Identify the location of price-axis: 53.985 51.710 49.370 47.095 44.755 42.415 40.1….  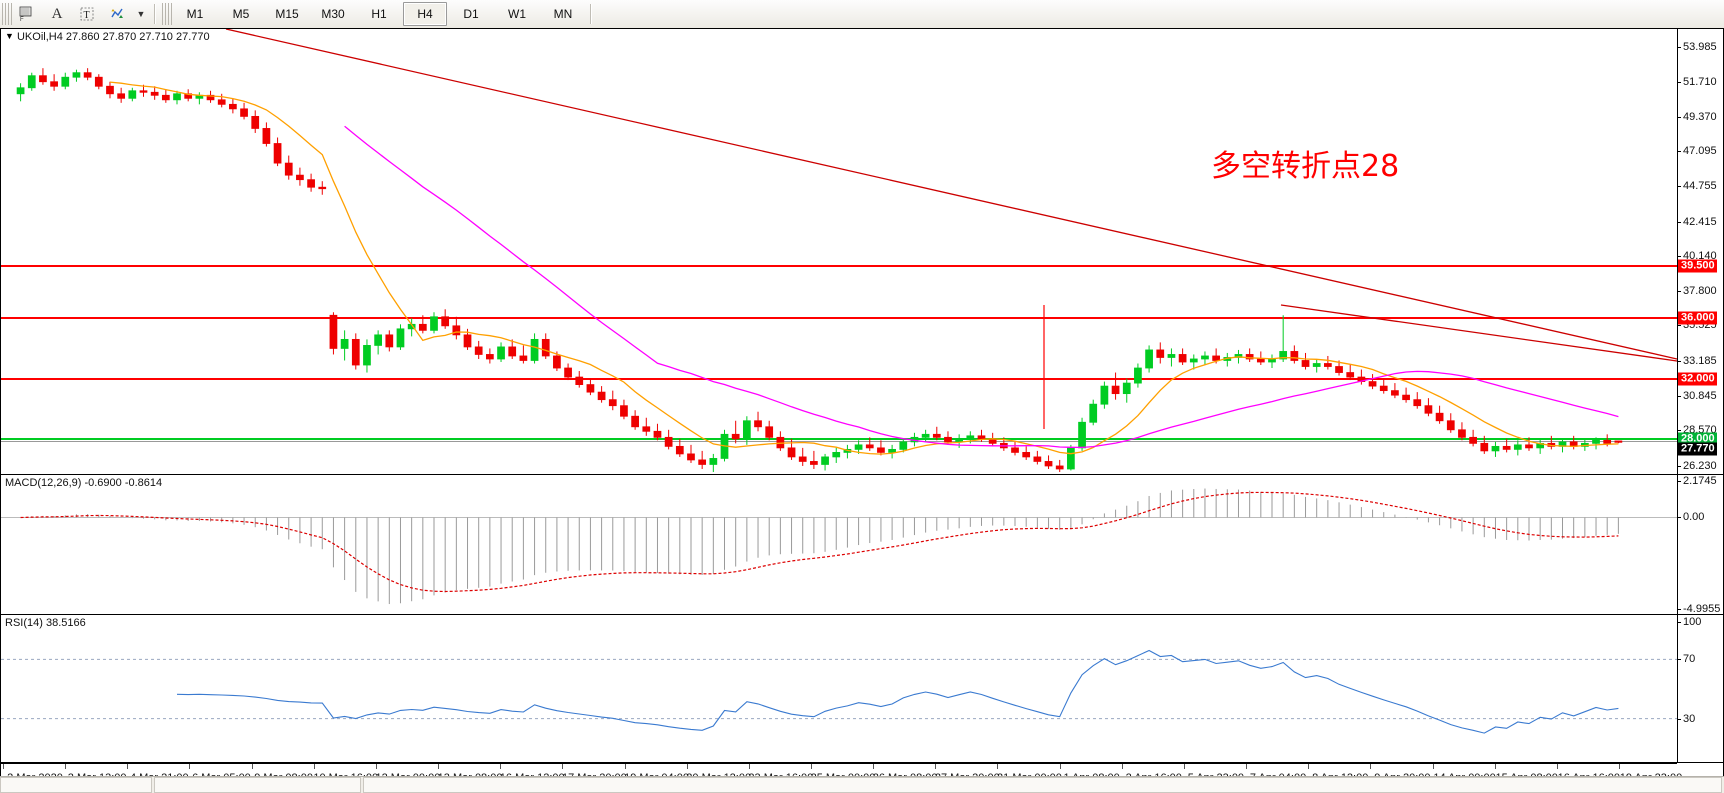
(1700, 251).